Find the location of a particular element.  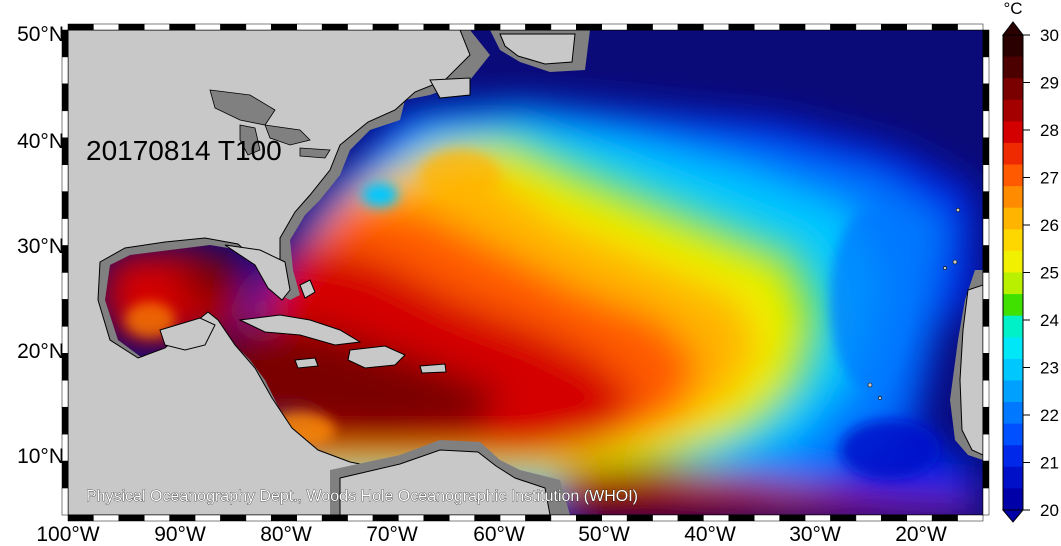

colorbar-bands is located at coordinates (1013, 273).